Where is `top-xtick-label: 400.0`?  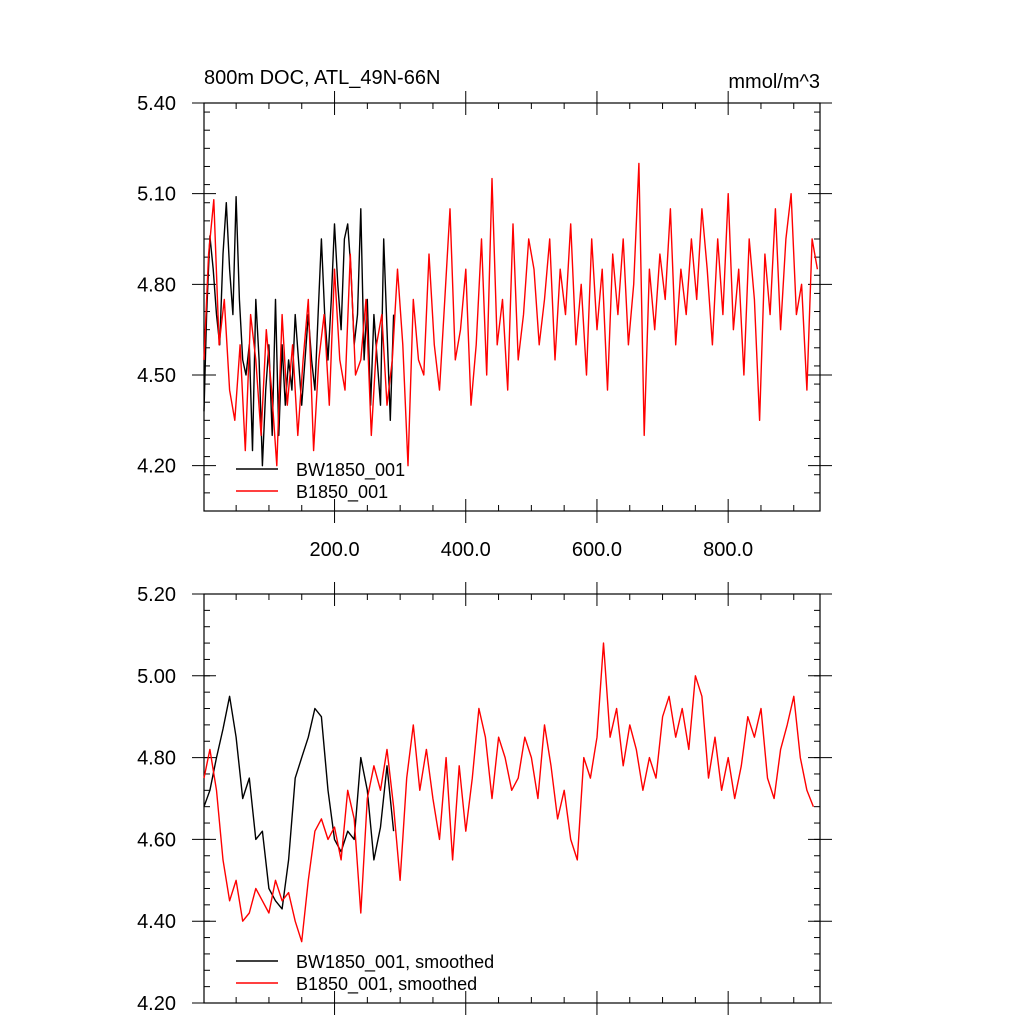
top-xtick-label: 400.0 is located at coordinates (466, 550).